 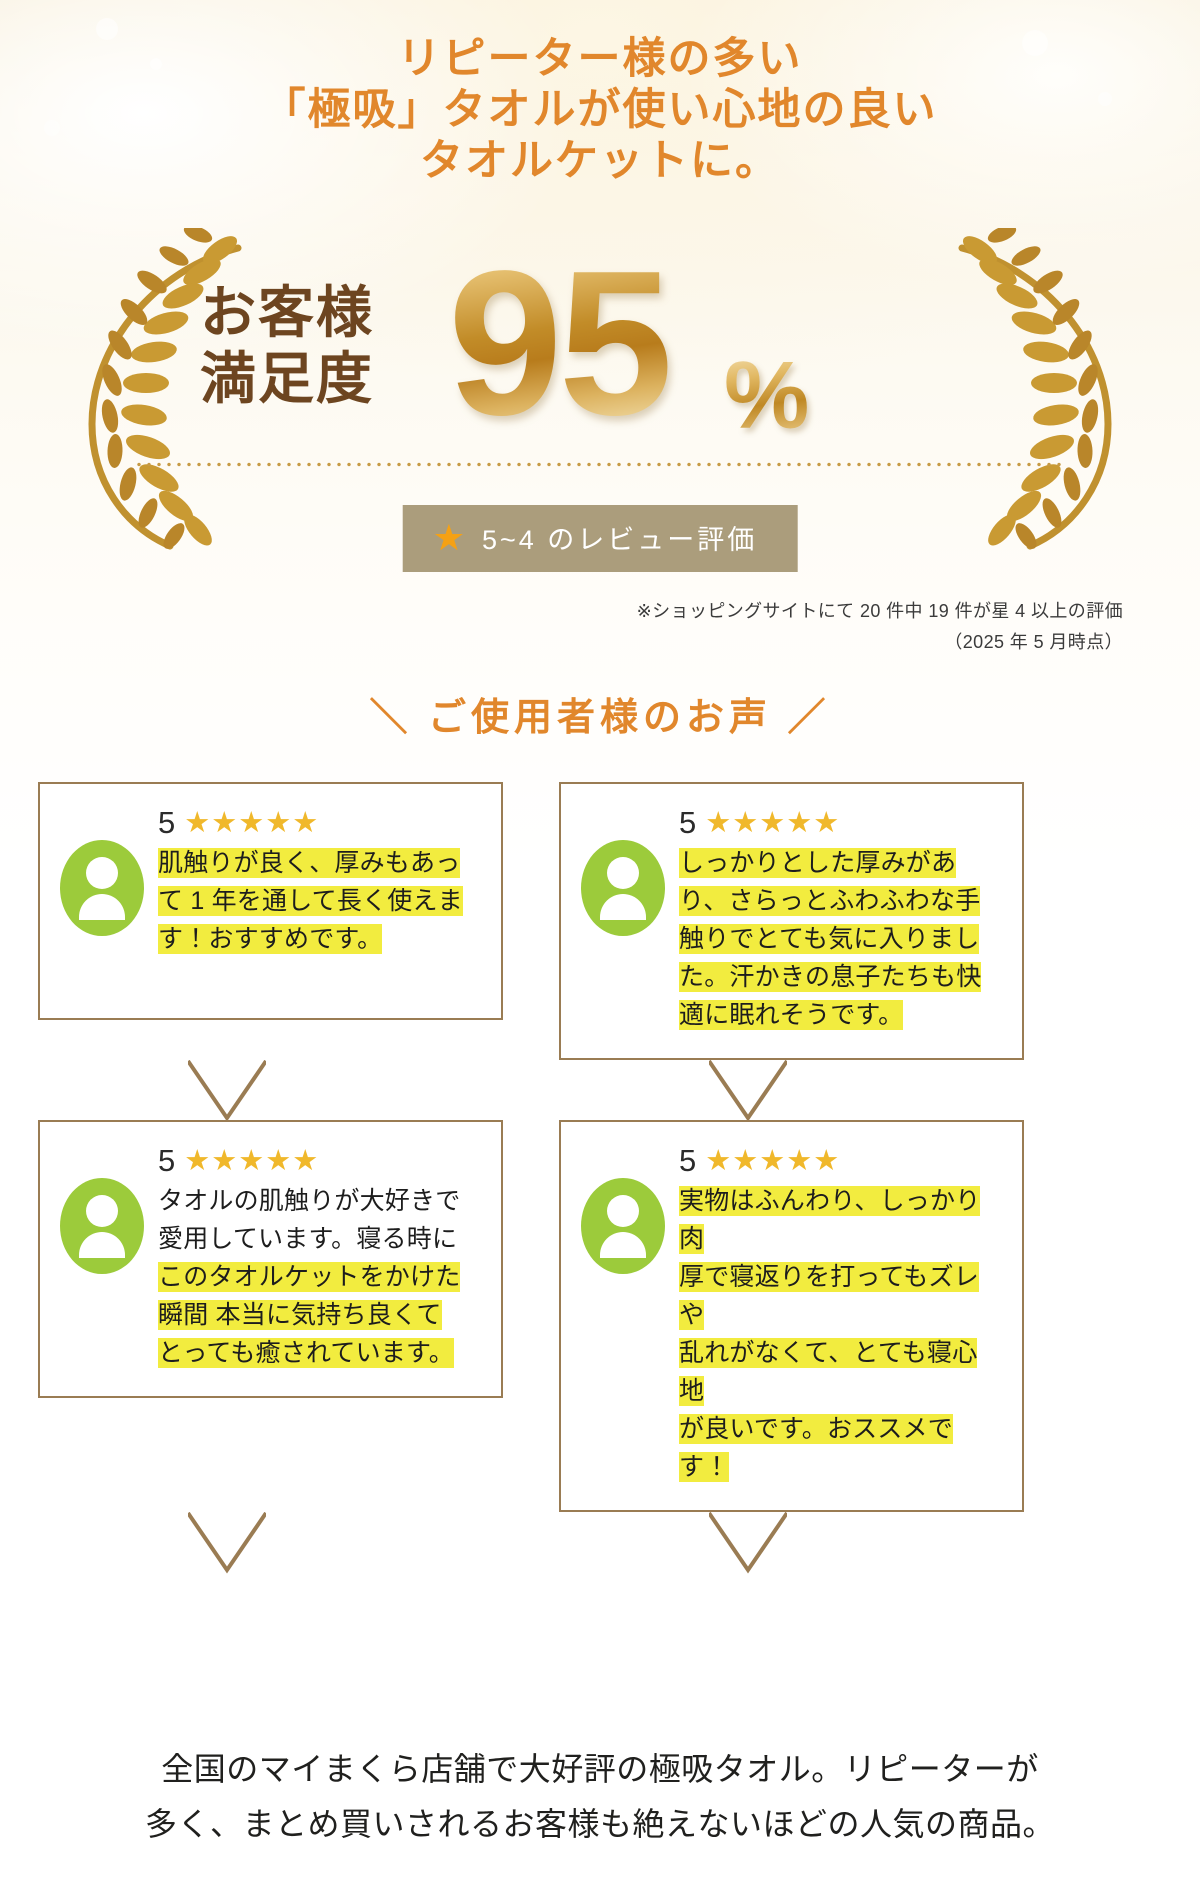 I want to click on review-text: 肌触りが良く、厚みもあっ て 1 年を通して長く使えま す！おすすめです。, so click(x=319, y=901).